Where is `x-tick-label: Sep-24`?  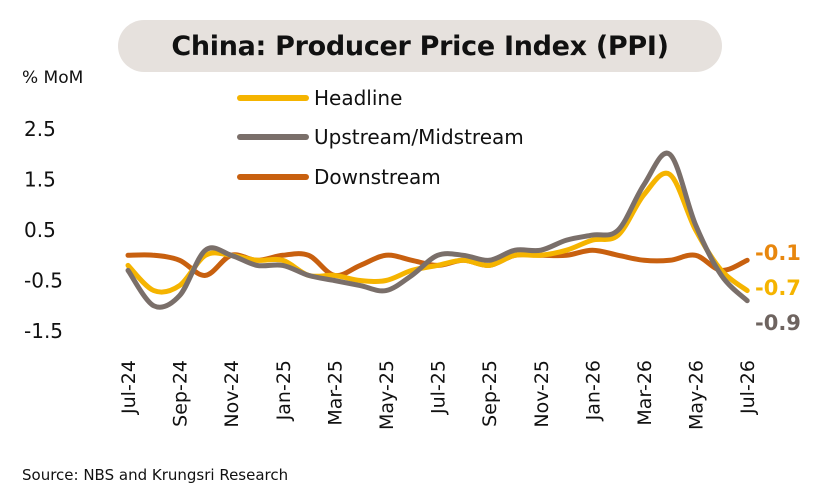
x-tick-label: Sep-24 is located at coordinates (181, 393).